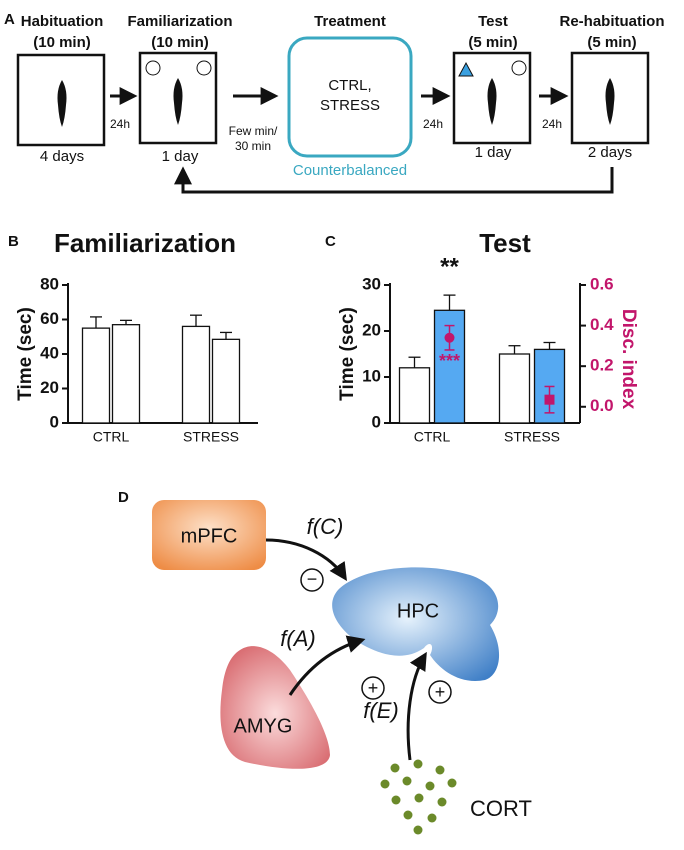  What do you see at coordinates (9, 19) in the screenshot?
I see `panel-label: A` at bounding box center [9, 19].